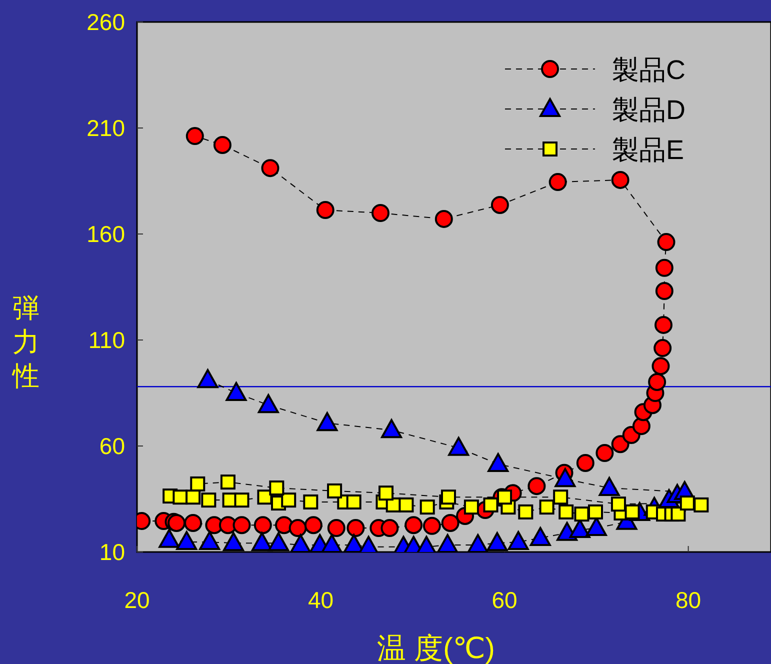 This screenshot has height=664, width=771. I want to click on y-tick-label: 210, so click(105, 128).